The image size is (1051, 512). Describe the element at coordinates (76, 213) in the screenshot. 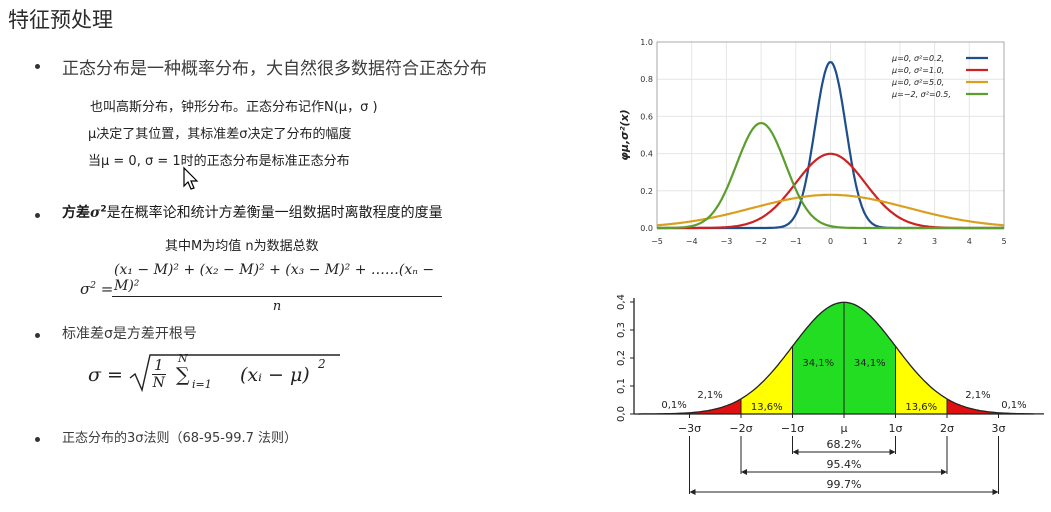

I see `variance-prefix: 方差` at that location.